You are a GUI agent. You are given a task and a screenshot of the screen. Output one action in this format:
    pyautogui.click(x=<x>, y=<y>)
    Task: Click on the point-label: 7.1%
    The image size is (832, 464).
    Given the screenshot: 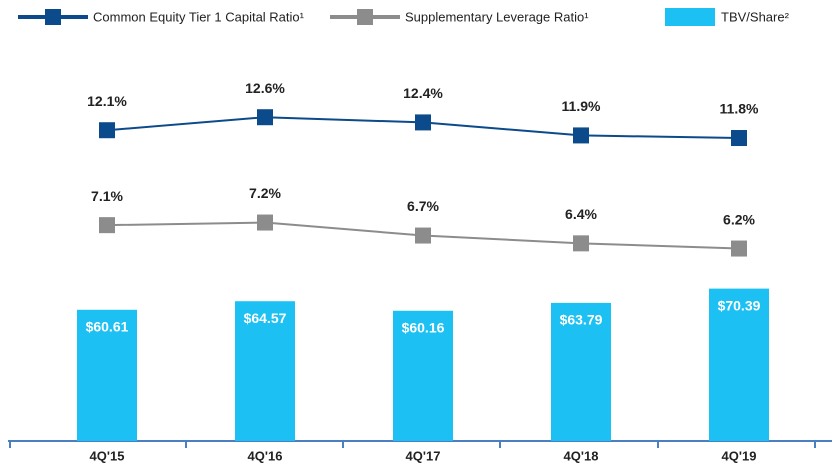 What is the action you would take?
    pyautogui.click(x=107, y=196)
    